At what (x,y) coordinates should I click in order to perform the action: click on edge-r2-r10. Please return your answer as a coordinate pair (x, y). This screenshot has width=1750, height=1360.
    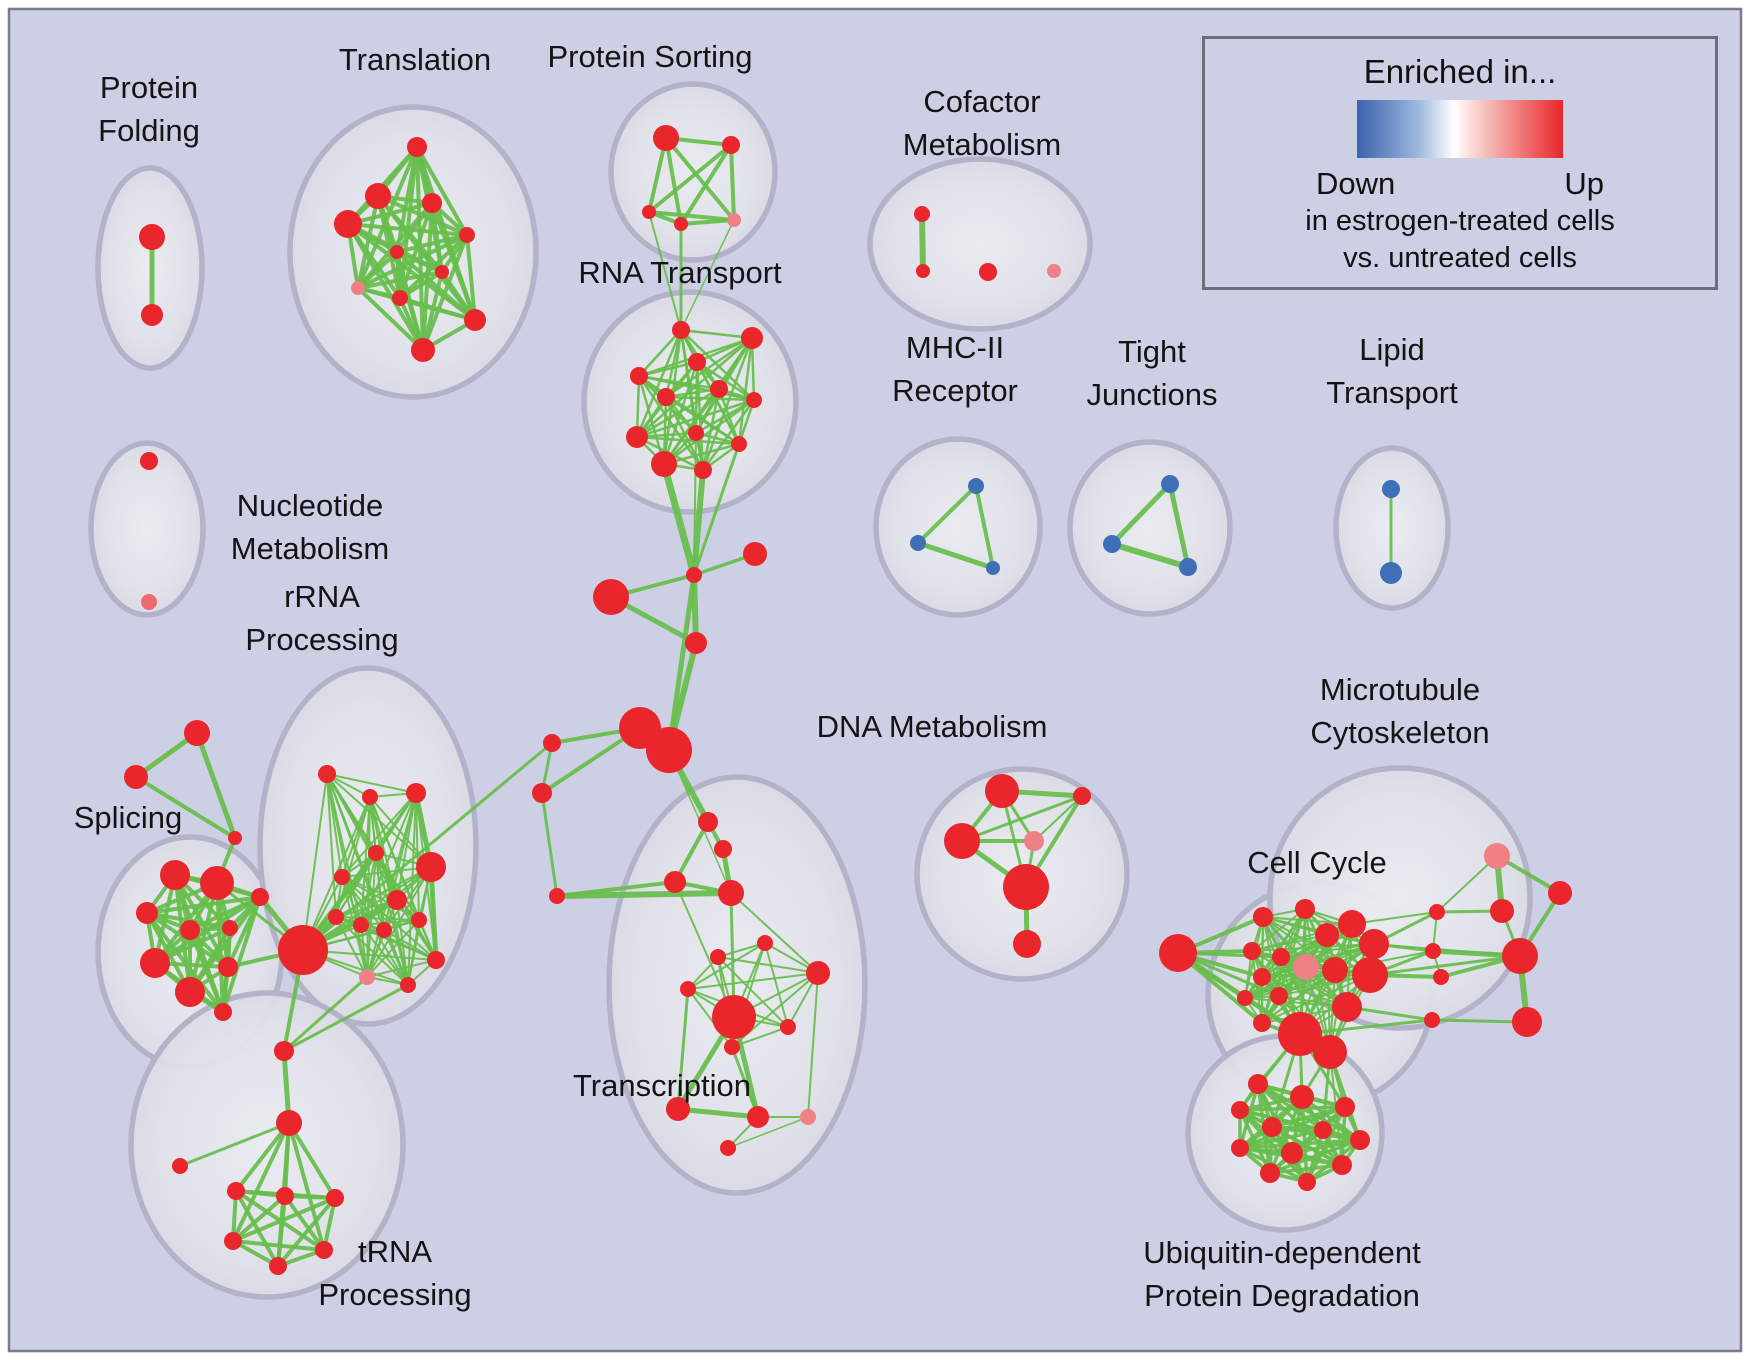
    Looking at the image, I should click on (745, 391).